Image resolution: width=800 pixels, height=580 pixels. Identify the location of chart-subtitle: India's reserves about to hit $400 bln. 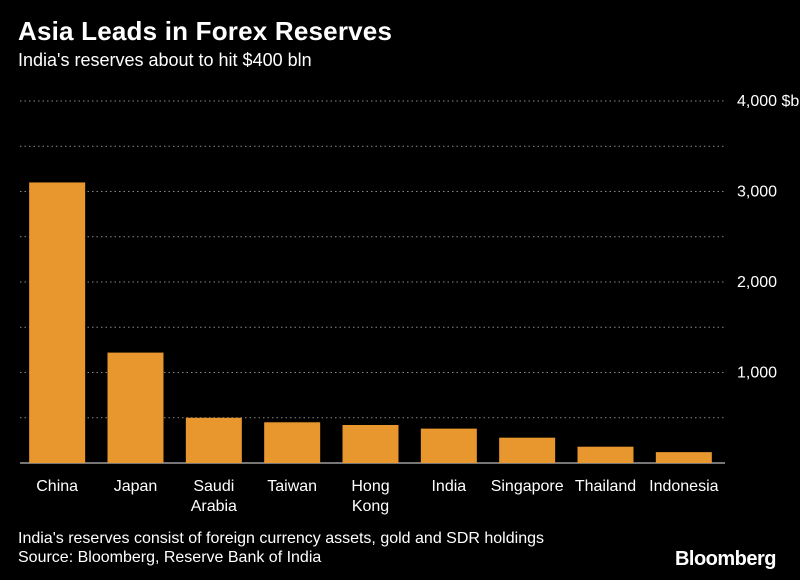
(165, 60).